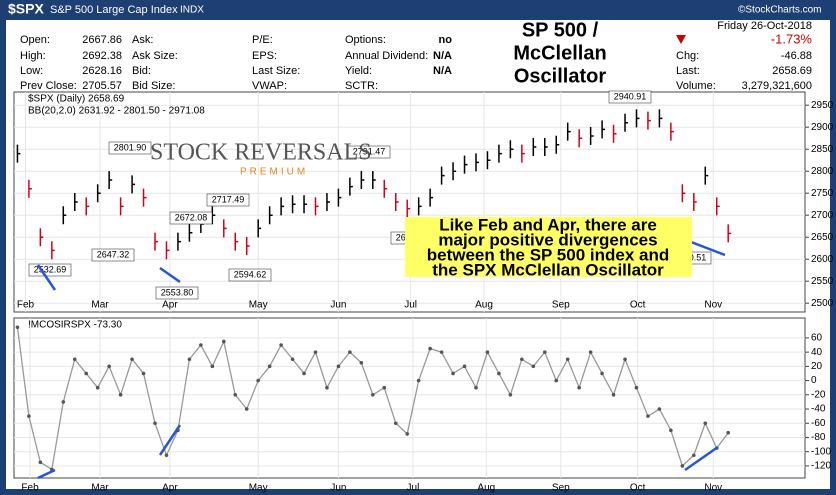 The width and height of the screenshot is (836, 495). What do you see at coordinates (269, 86) in the screenshot?
I see `quote-label: VWAP:` at bounding box center [269, 86].